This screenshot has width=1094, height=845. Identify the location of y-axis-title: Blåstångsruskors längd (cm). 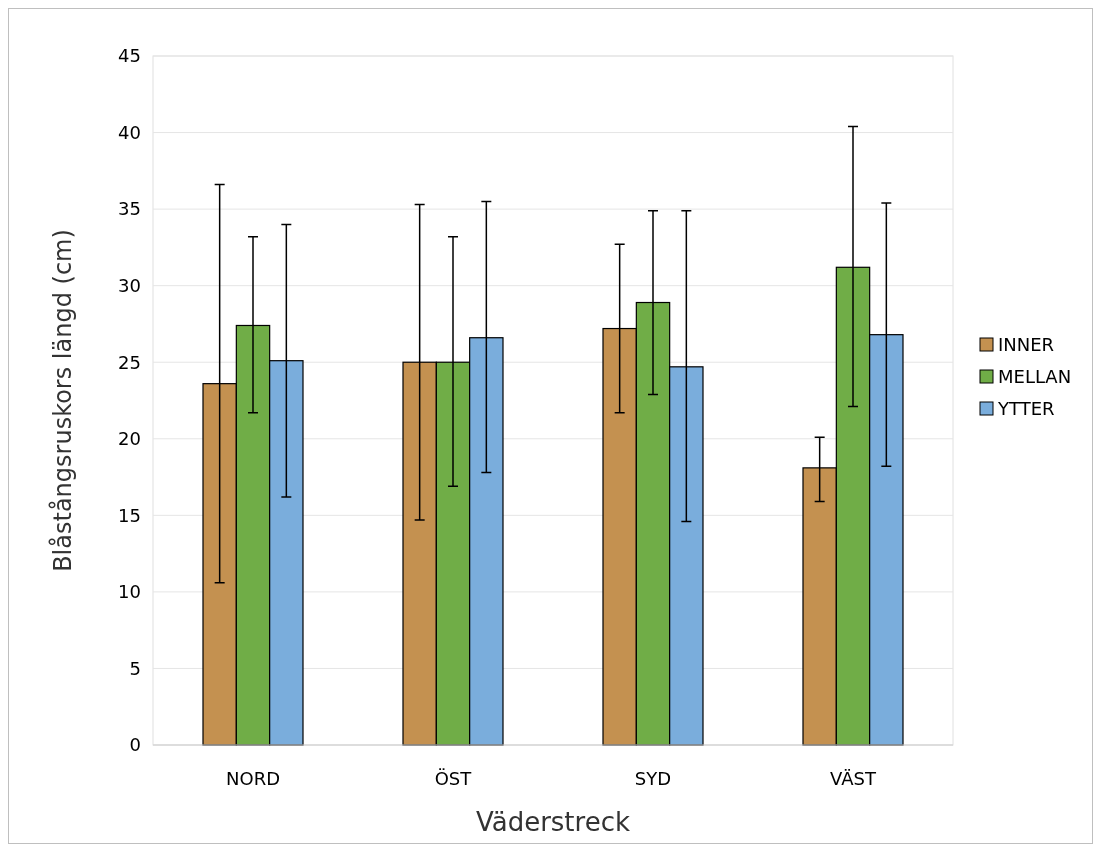
(62, 400).